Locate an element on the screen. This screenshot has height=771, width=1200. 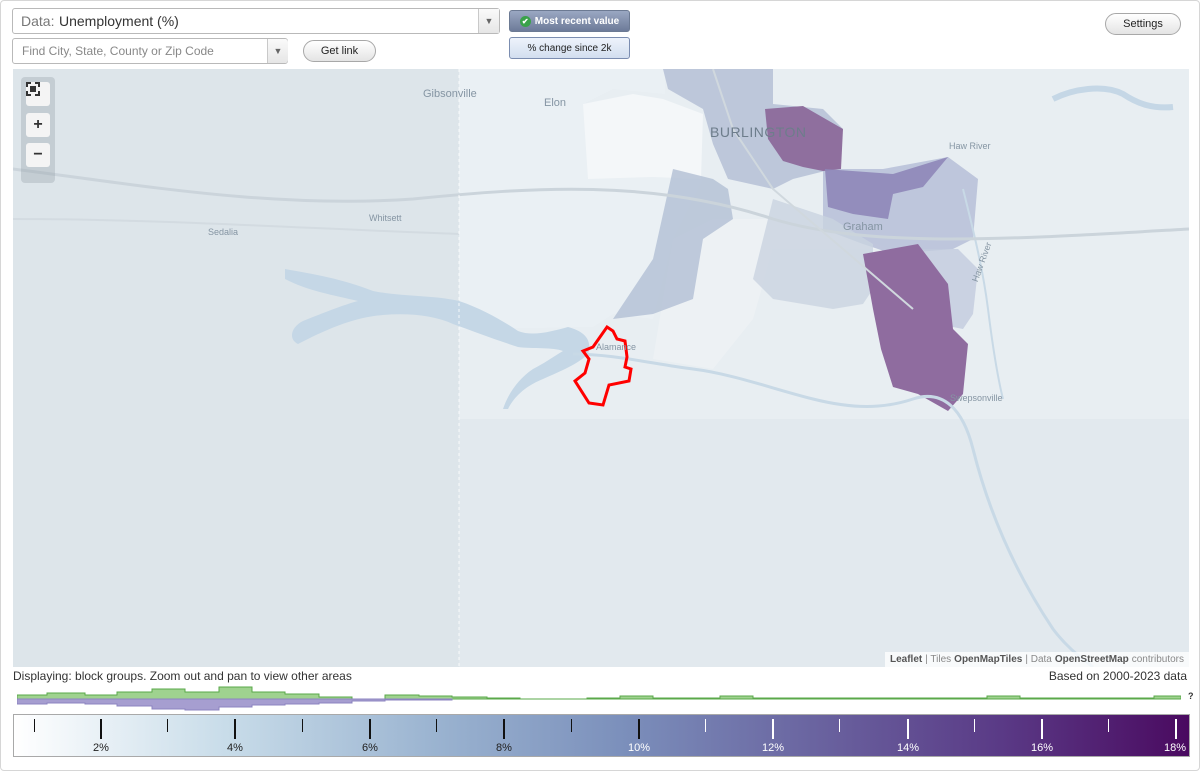
based-on-text: Based on 2000-2023 data is located at coordinates (1117, 676).